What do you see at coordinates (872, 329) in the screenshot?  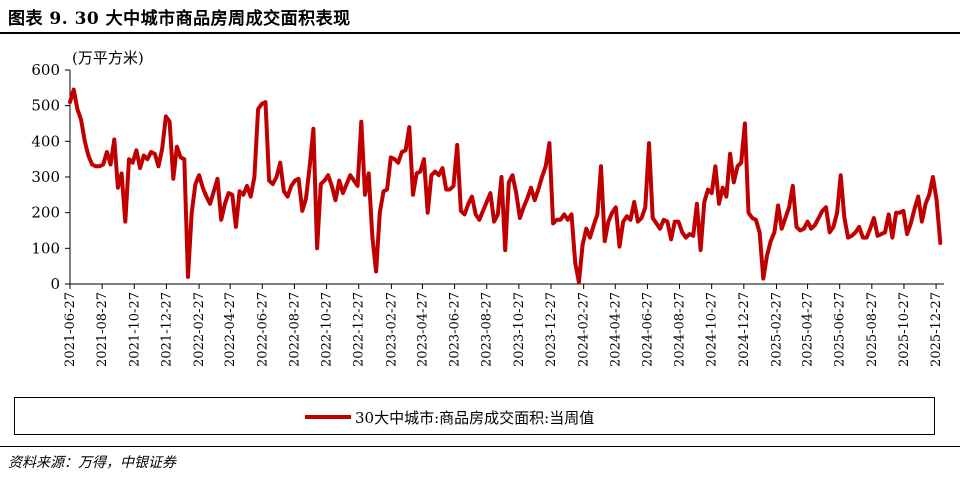 I see `x-tick-label: 2025-08-27` at bounding box center [872, 329].